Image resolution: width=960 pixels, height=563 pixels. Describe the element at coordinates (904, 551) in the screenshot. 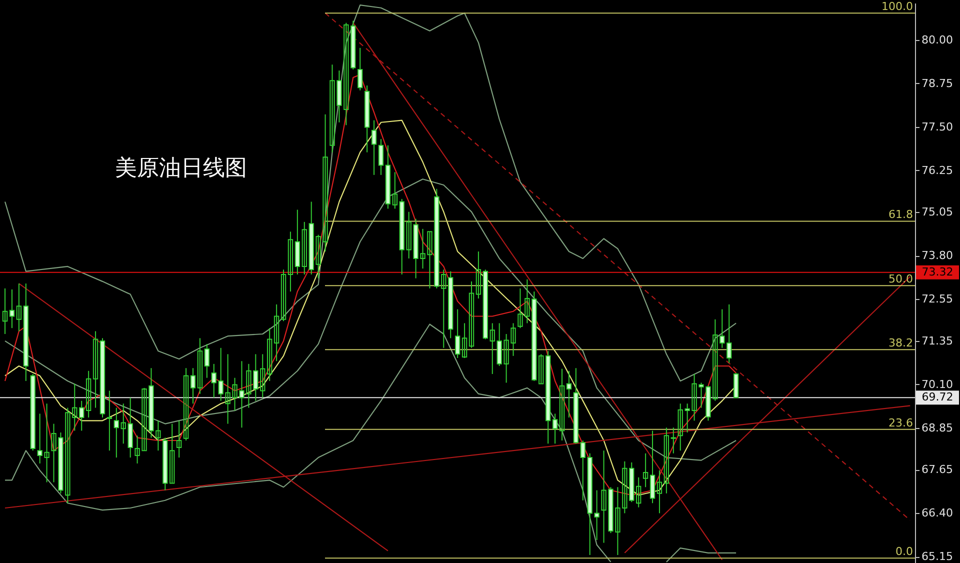

I see `annotation: 0.0` at that location.